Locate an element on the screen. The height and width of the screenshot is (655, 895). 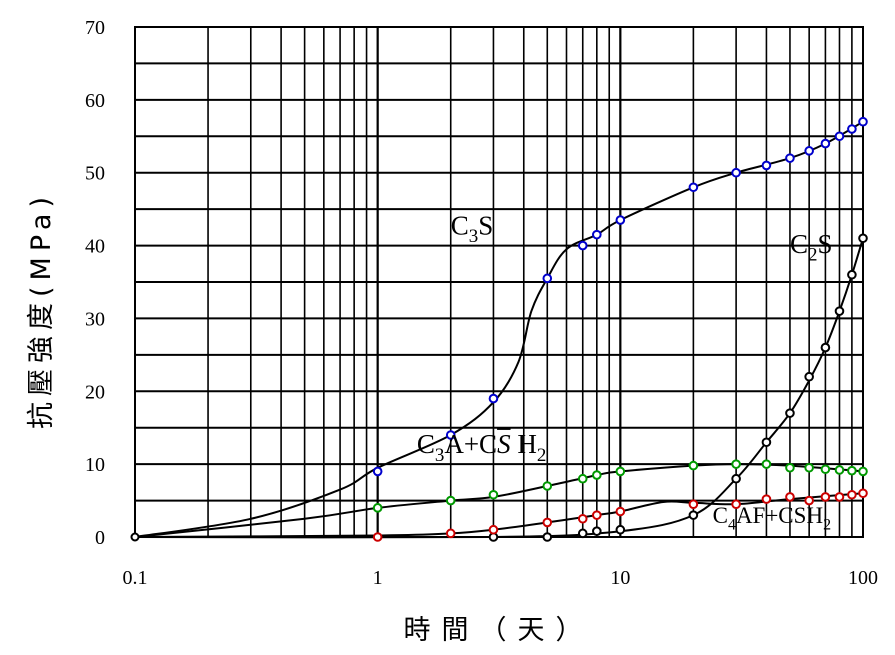
y-tick-label: 10 is located at coordinates (95, 465).